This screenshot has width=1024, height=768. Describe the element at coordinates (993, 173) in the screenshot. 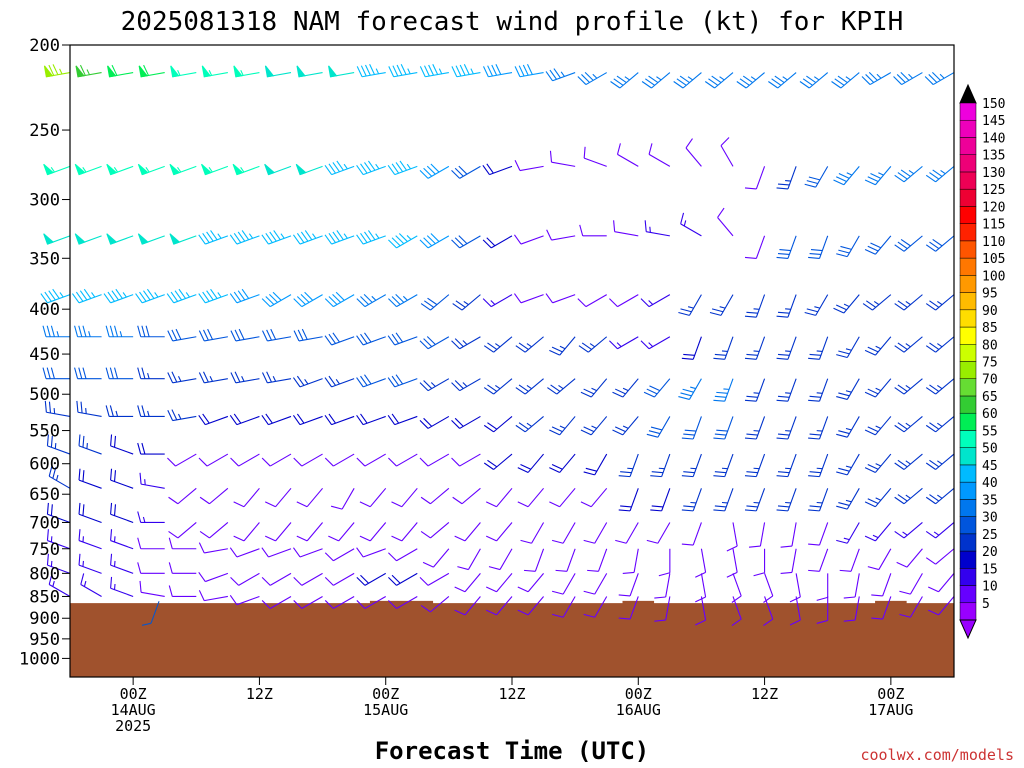

I see `colorbar-label: 130` at that location.